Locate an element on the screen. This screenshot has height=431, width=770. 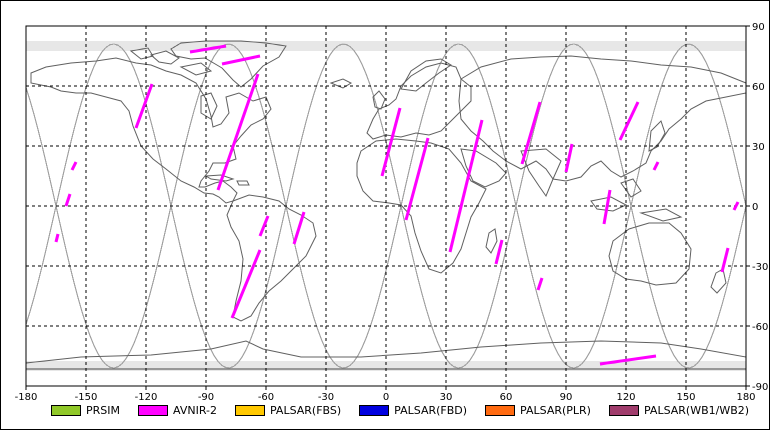
legend-label: PALSAR(WB1/WB2) is located at coordinates (696, 410).